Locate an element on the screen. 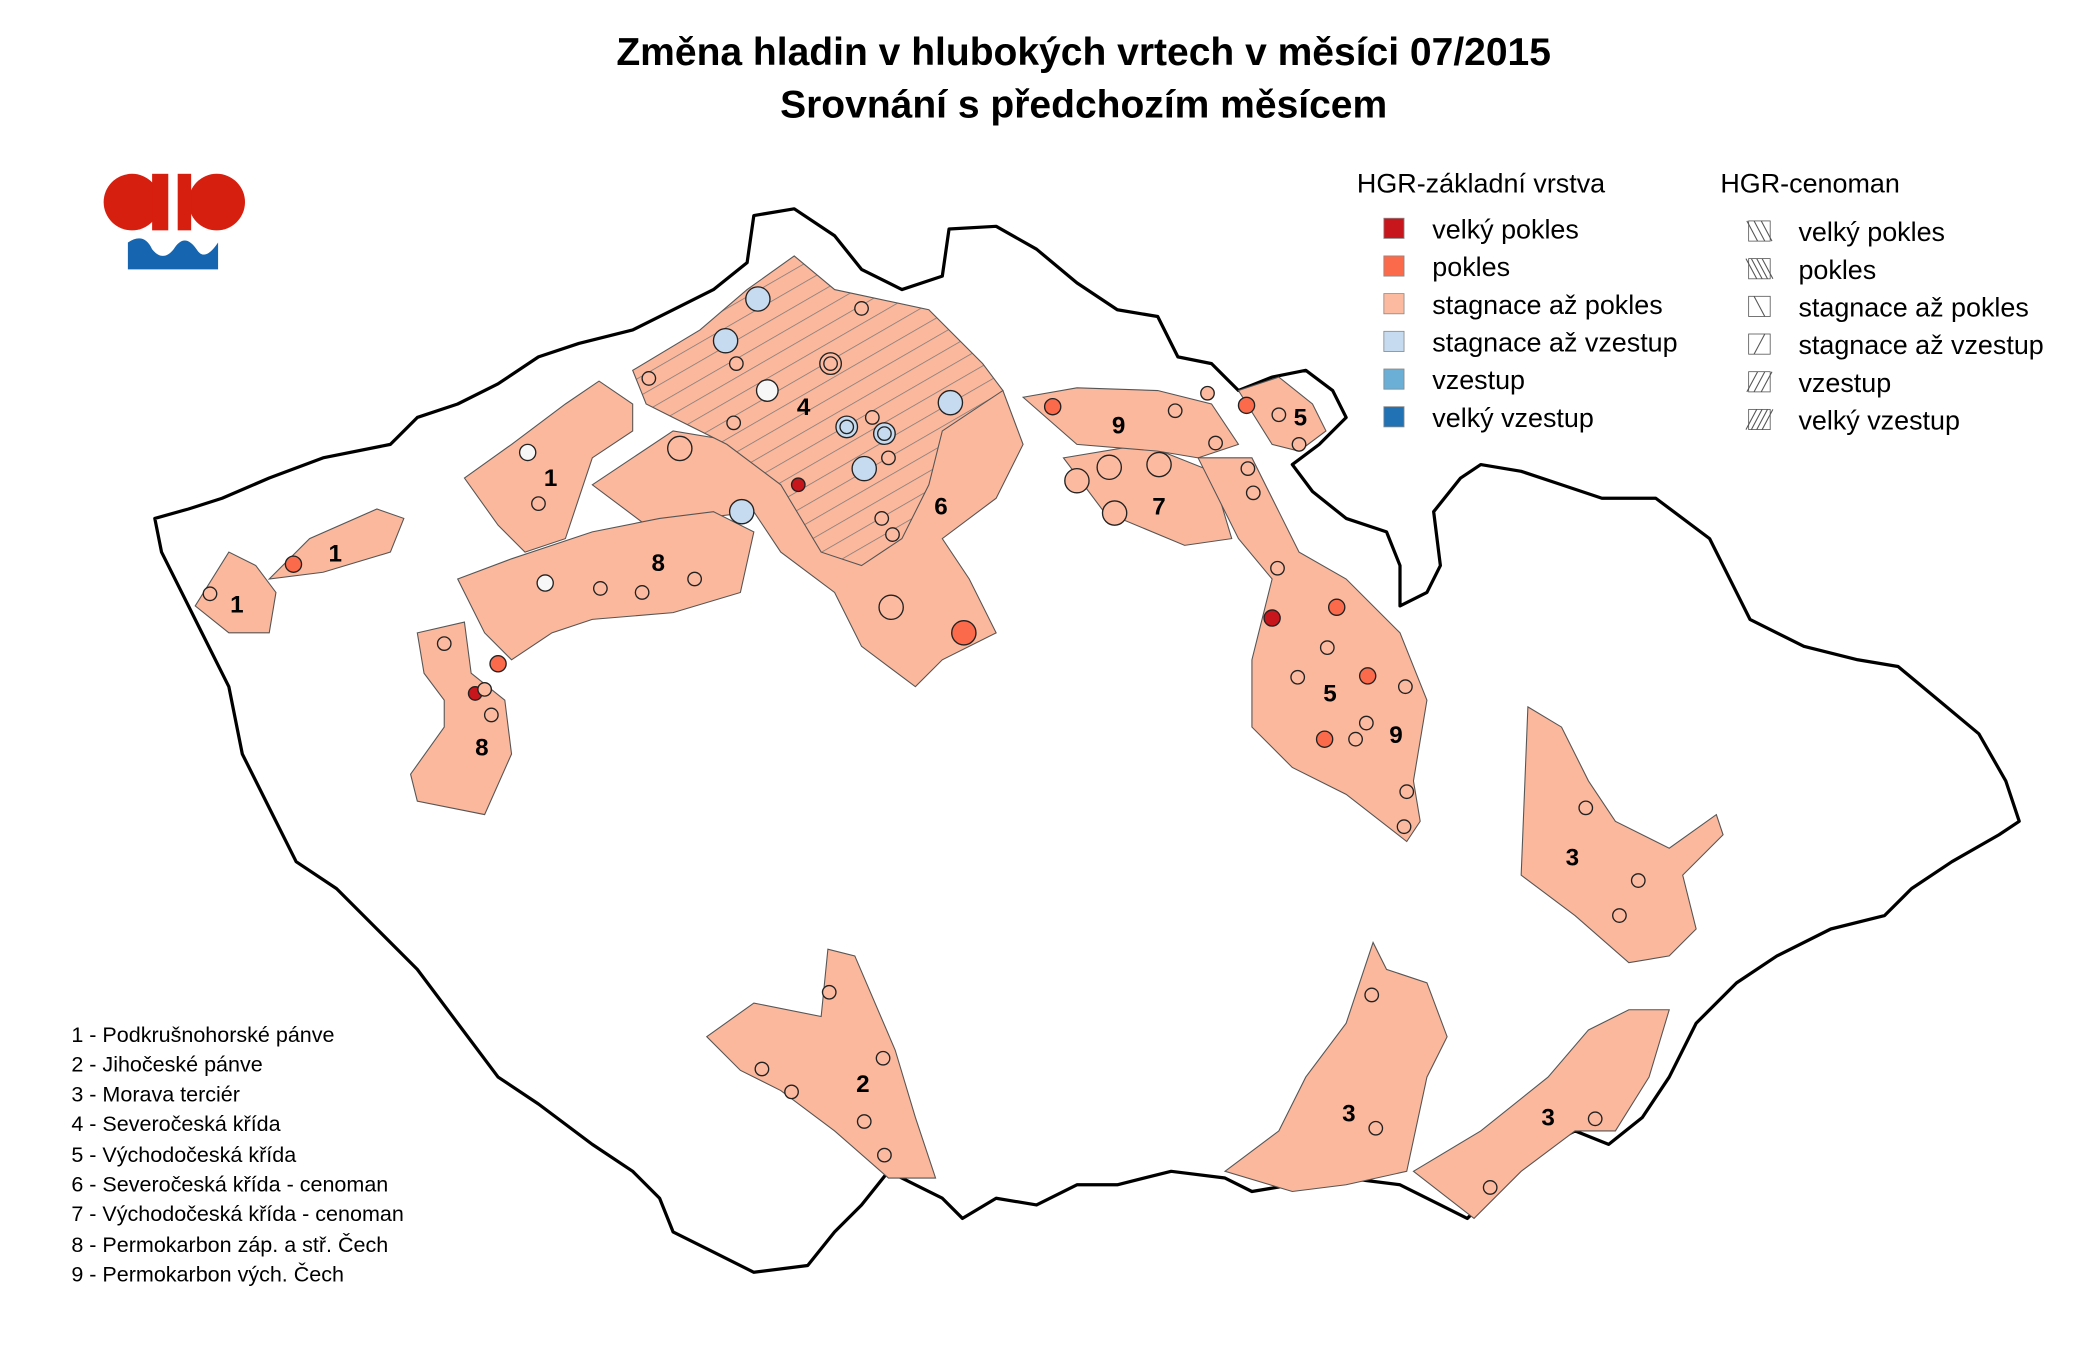 The width and height of the screenshot is (2100, 1368). region-1-west is located at coordinates (235, 592).